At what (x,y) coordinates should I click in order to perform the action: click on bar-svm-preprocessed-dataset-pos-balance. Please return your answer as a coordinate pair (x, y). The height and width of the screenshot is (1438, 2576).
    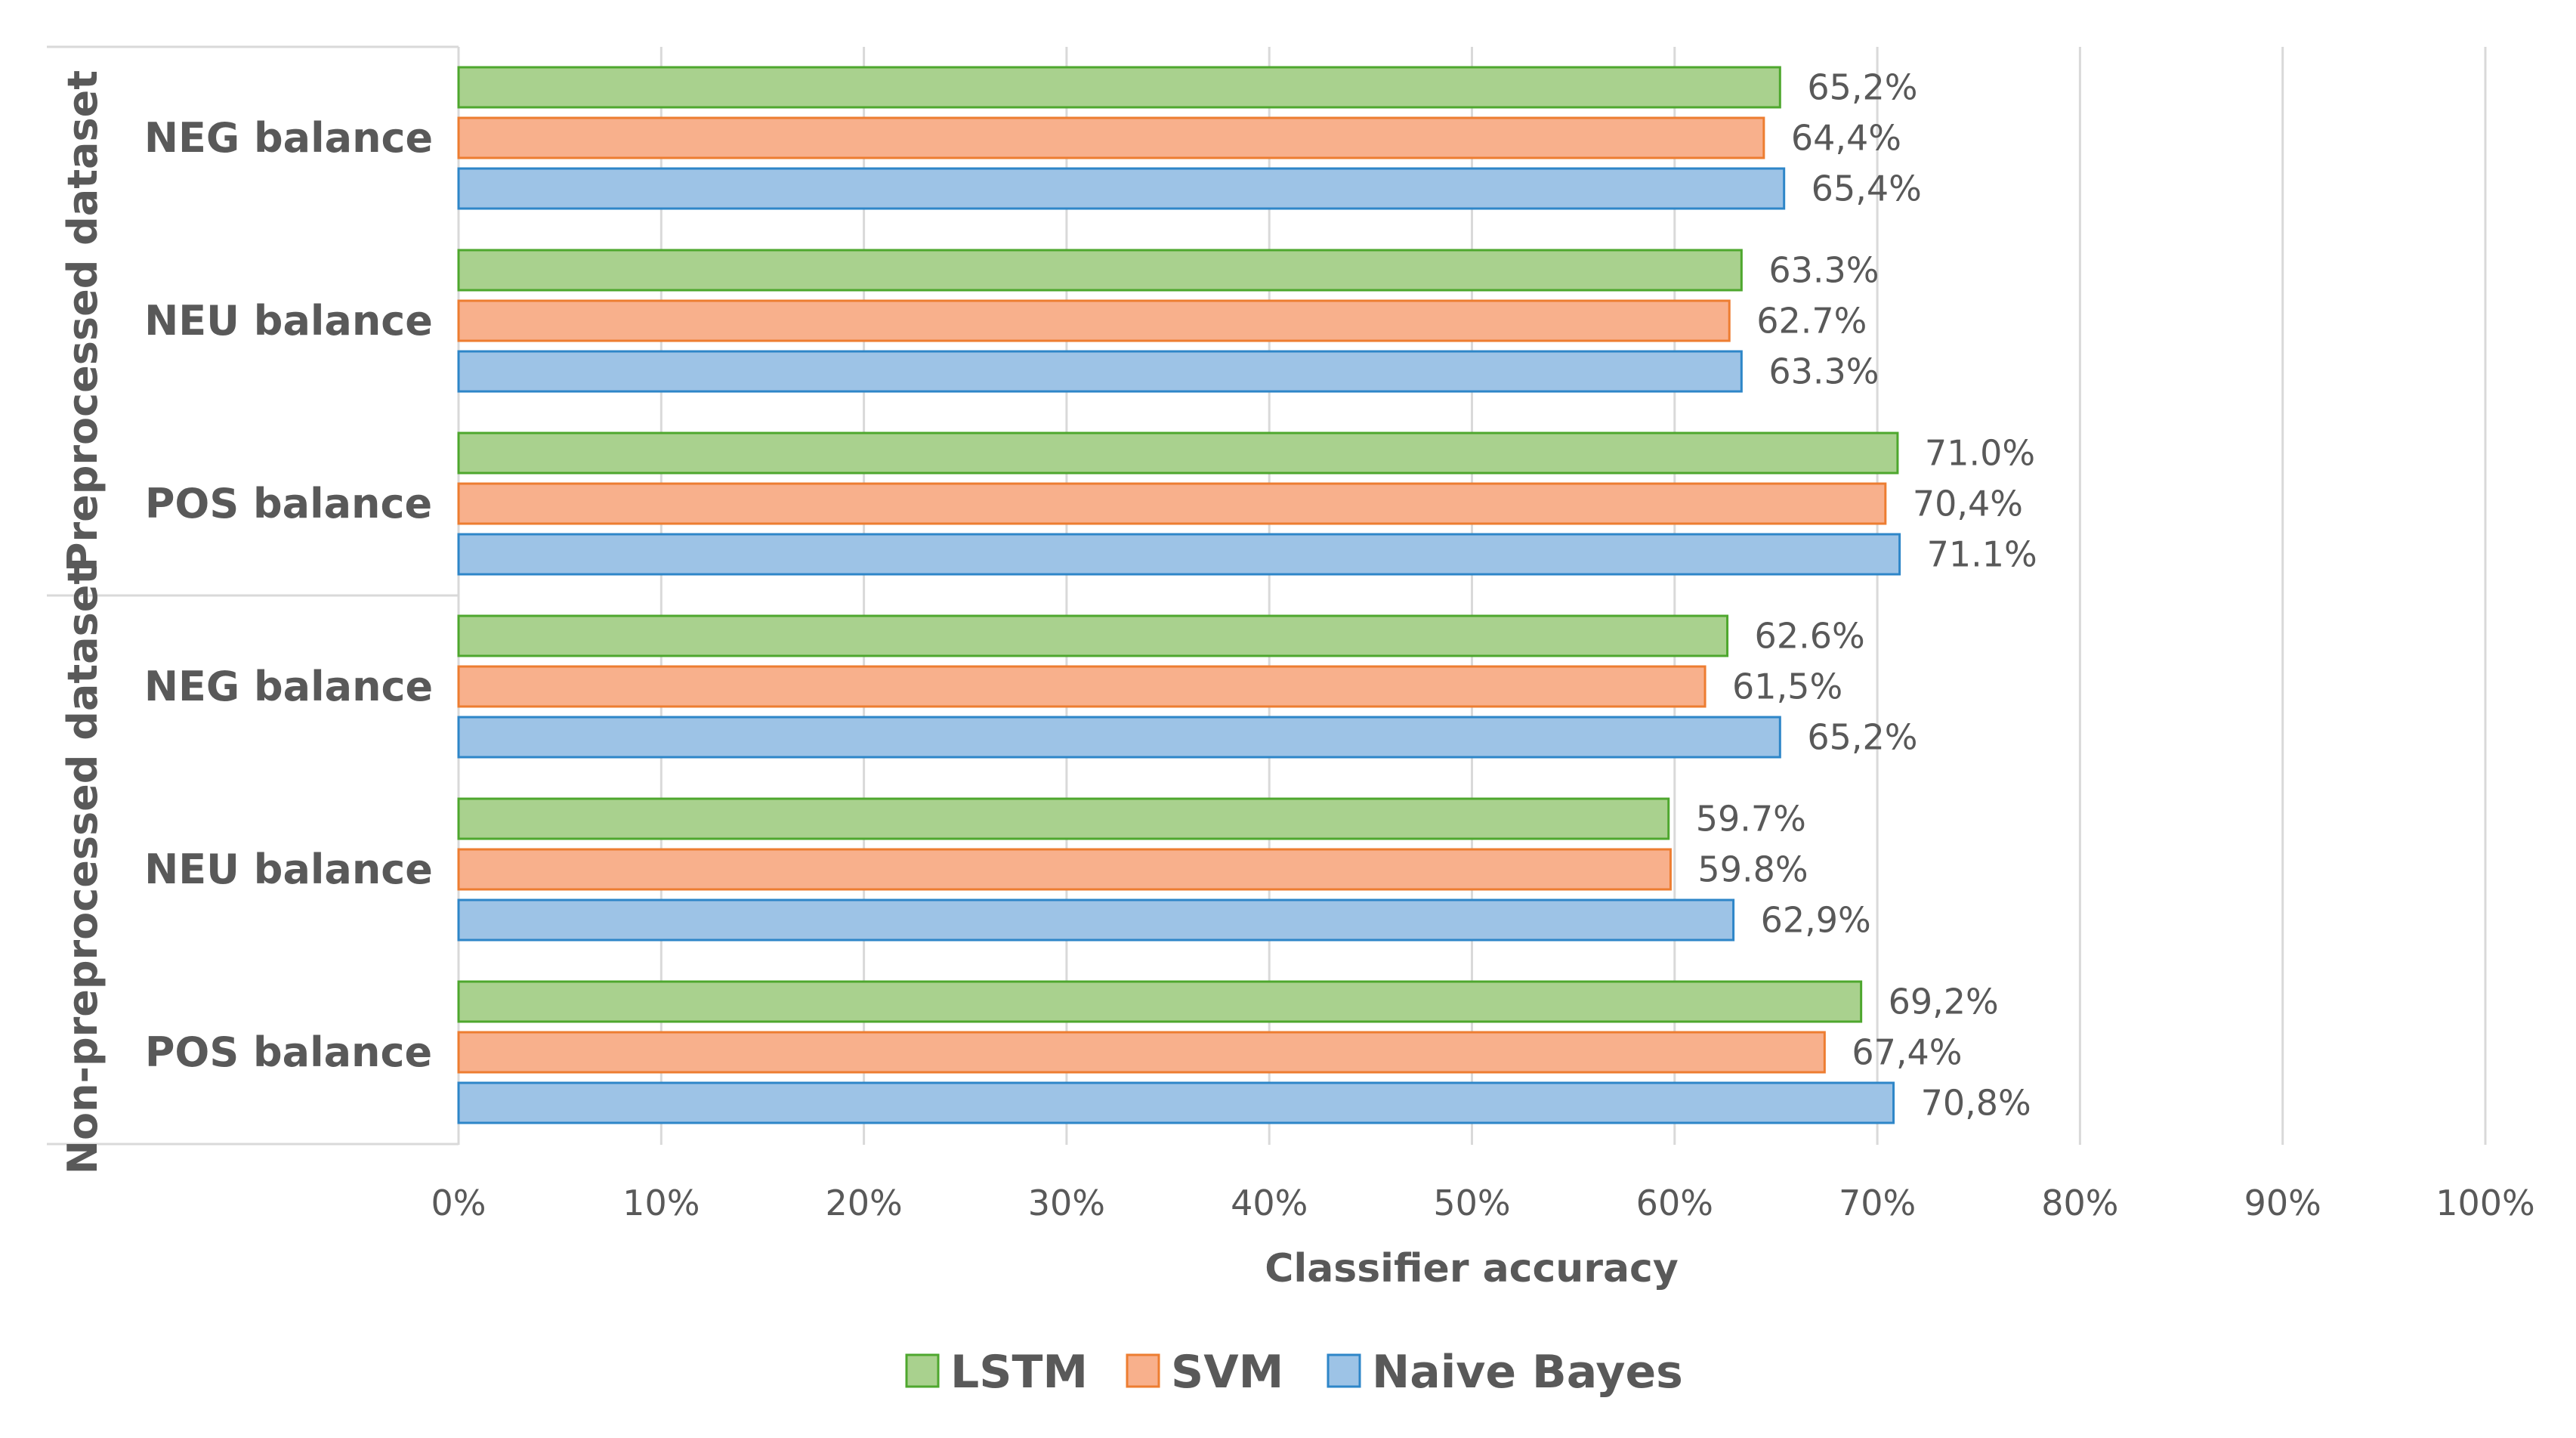
    Looking at the image, I should click on (1172, 503).